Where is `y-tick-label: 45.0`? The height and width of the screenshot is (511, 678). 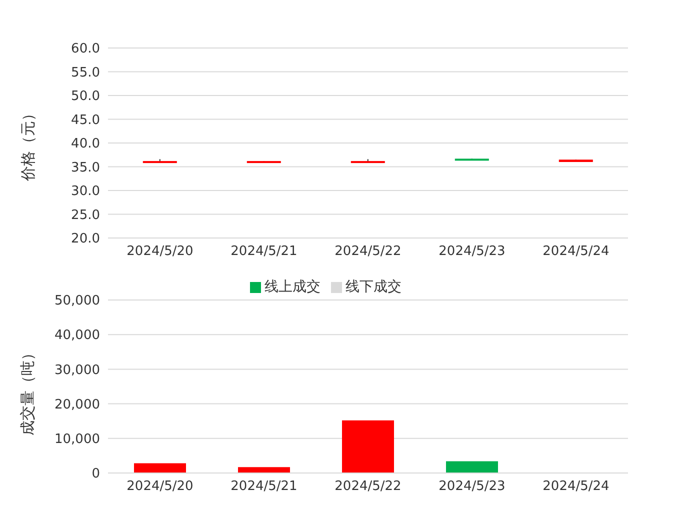
y-tick-label: 45.0 is located at coordinates (85, 120).